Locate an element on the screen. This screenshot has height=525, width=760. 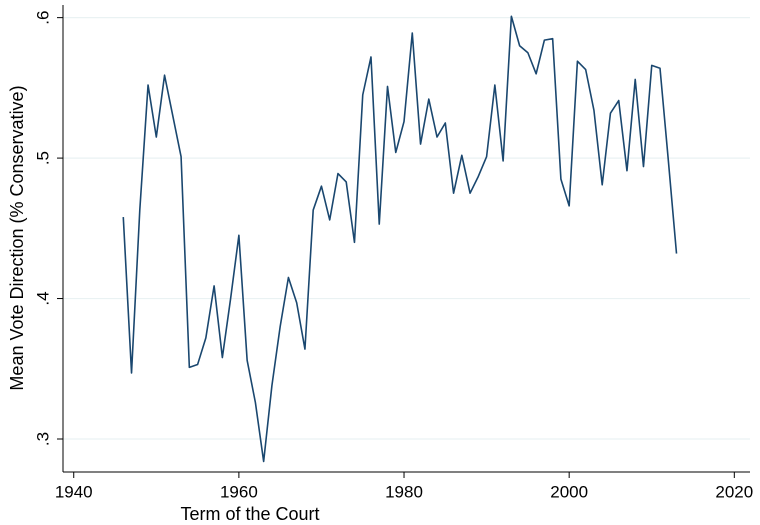
x-tick-label: 2020 is located at coordinates (734, 491).